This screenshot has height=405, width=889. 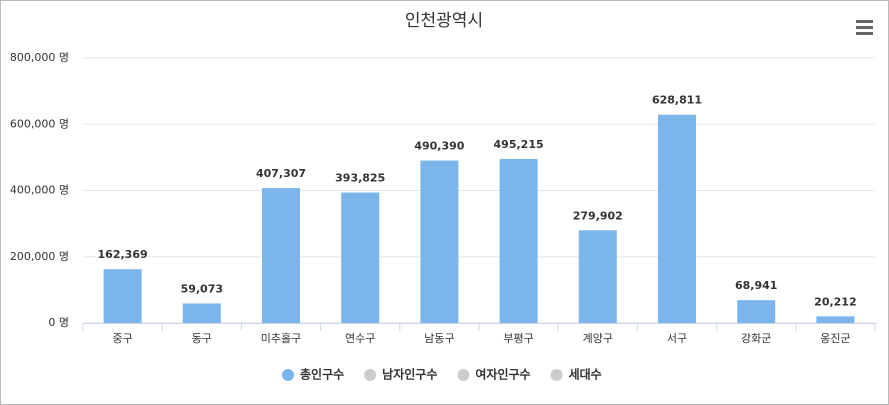 What do you see at coordinates (444, 21) in the screenshot?
I see `chart-title: 인천광역시` at bounding box center [444, 21].